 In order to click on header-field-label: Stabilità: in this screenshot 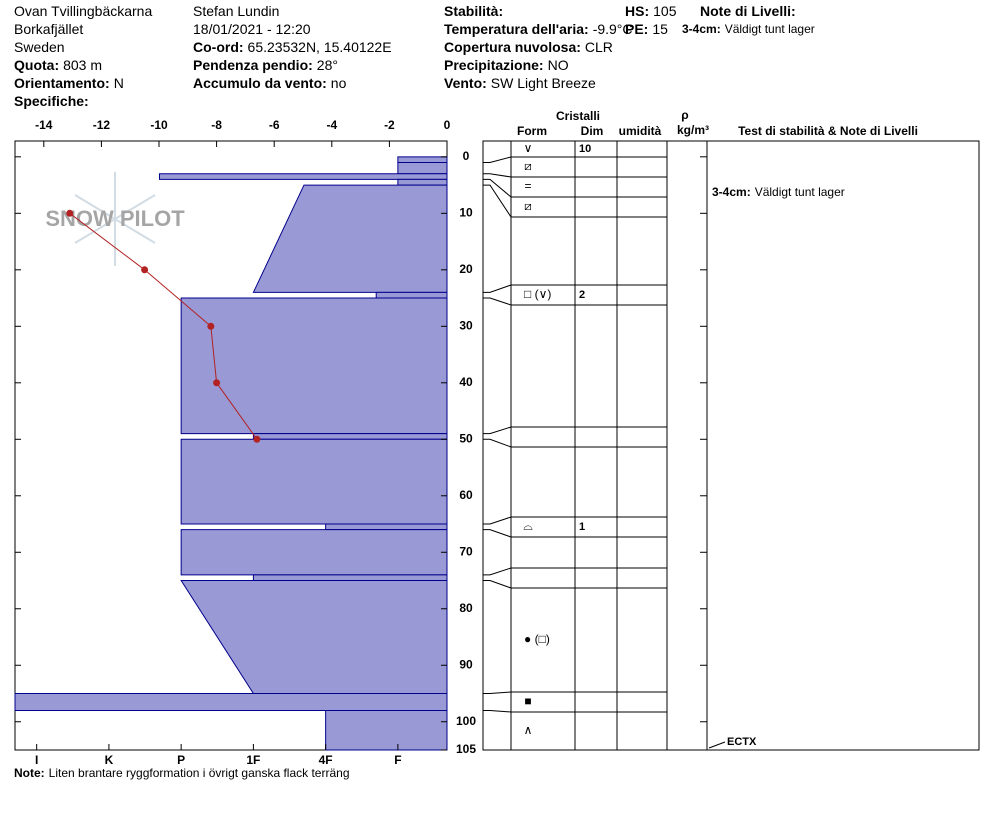, I will do `click(473, 11)`.